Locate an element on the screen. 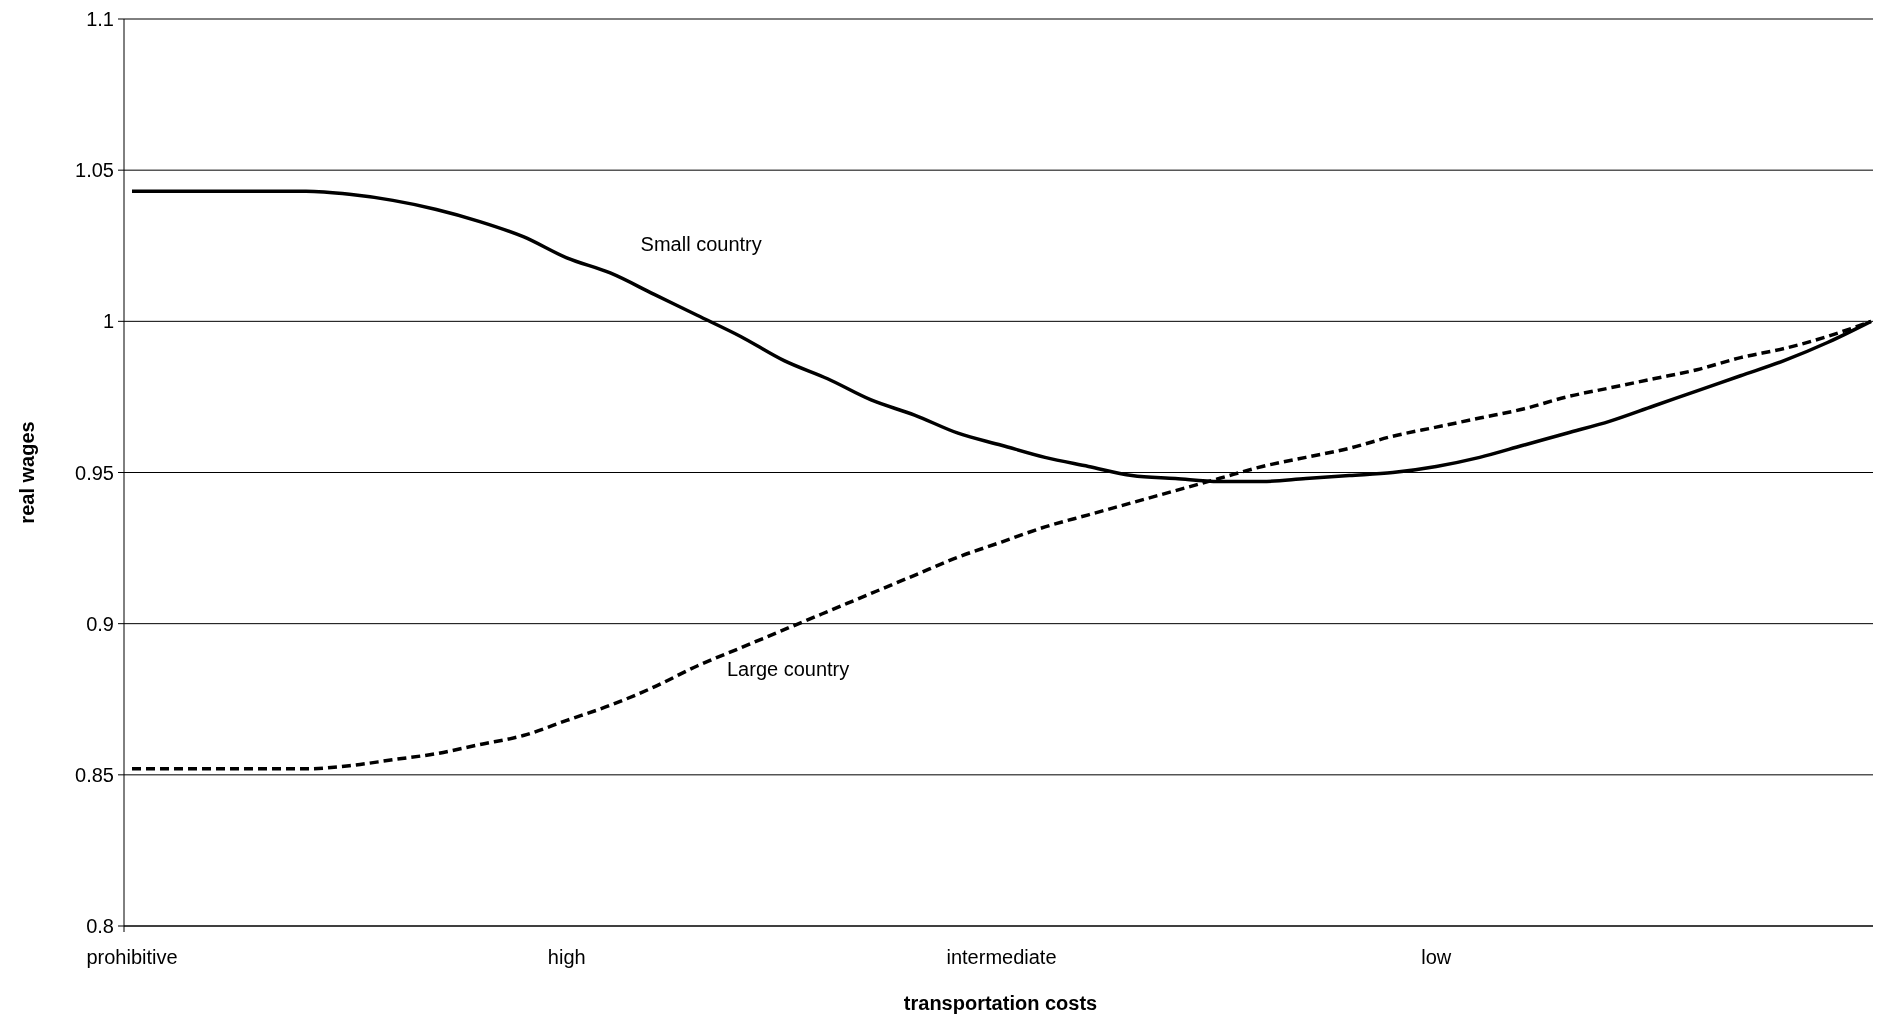 The width and height of the screenshot is (1881, 1028). y-tick-label: 0.85 is located at coordinates (94, 774).